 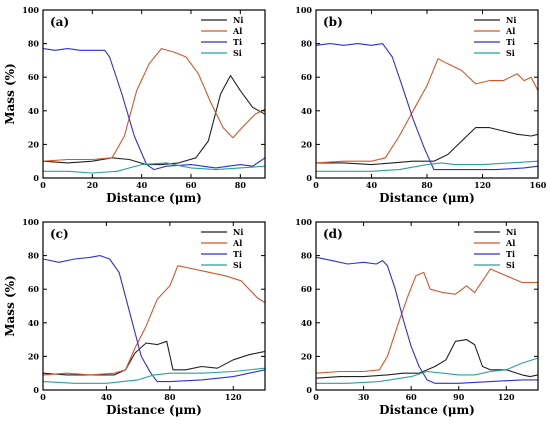 What do you see at coordinates (333, 22) in the screenshot?
I see `panel-label: (b)` at bounding box center [333, 22].